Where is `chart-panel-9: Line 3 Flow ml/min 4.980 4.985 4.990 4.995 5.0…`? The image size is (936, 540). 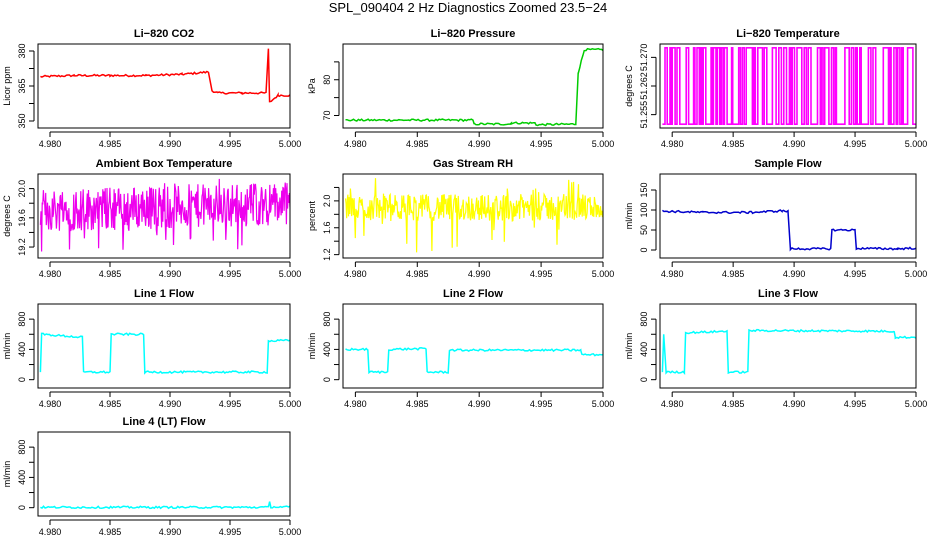 chart-panel-9: Line 3 Flow ml/min 4.980 4.985 4.990 4.995 5.0… is located at coordinates (775, 348).